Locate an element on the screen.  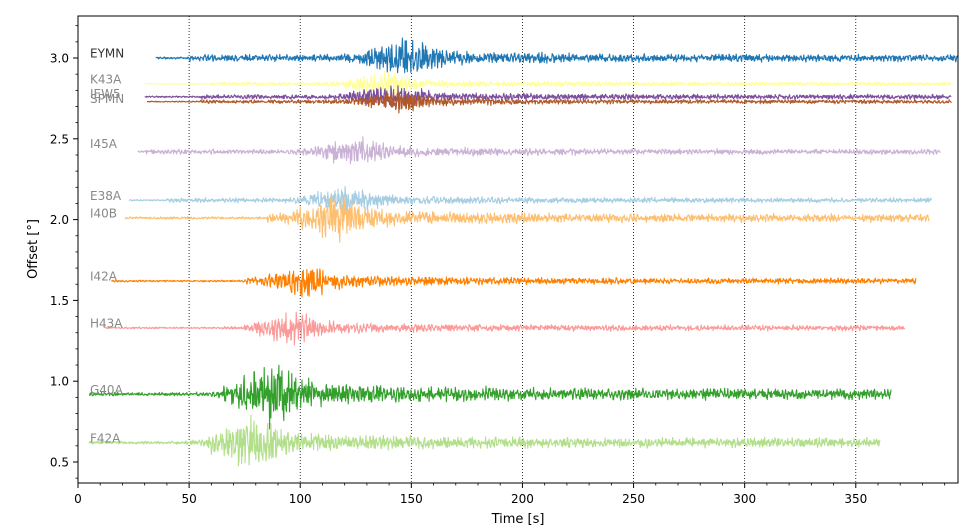
station-label: I40B is located at coordinates (103, 214).